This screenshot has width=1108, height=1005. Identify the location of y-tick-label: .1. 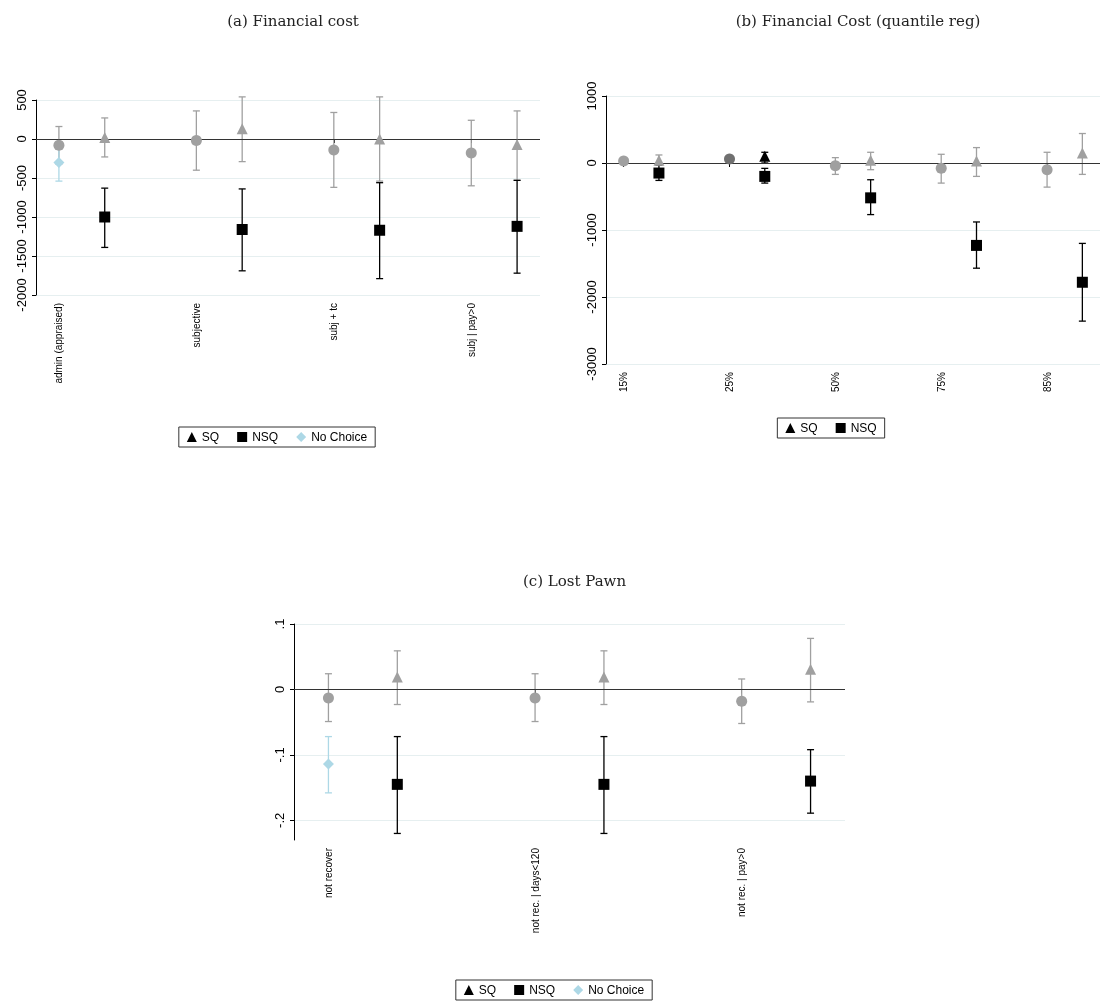
(279, 624).